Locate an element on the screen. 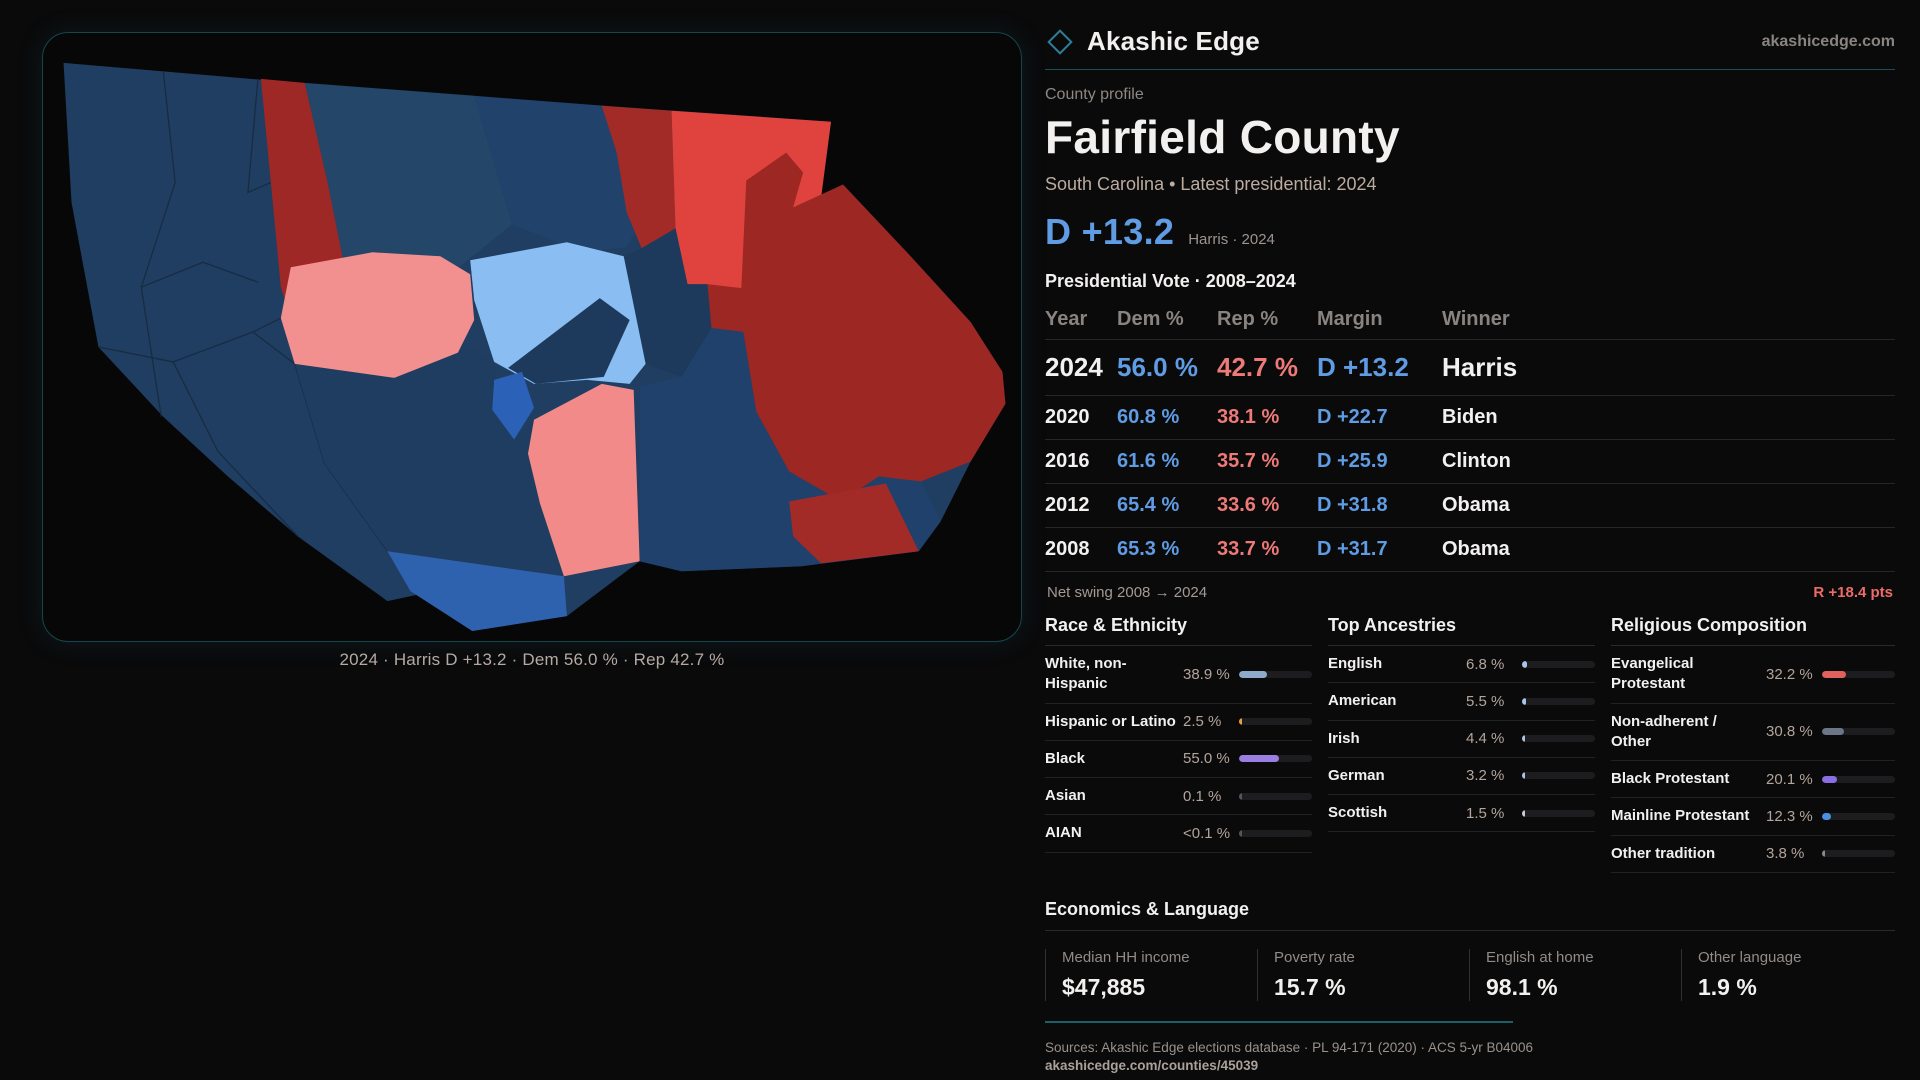 This screenshot has height=1080, width=1920. county-navy-topcenter is located at coordinates (408, 178).